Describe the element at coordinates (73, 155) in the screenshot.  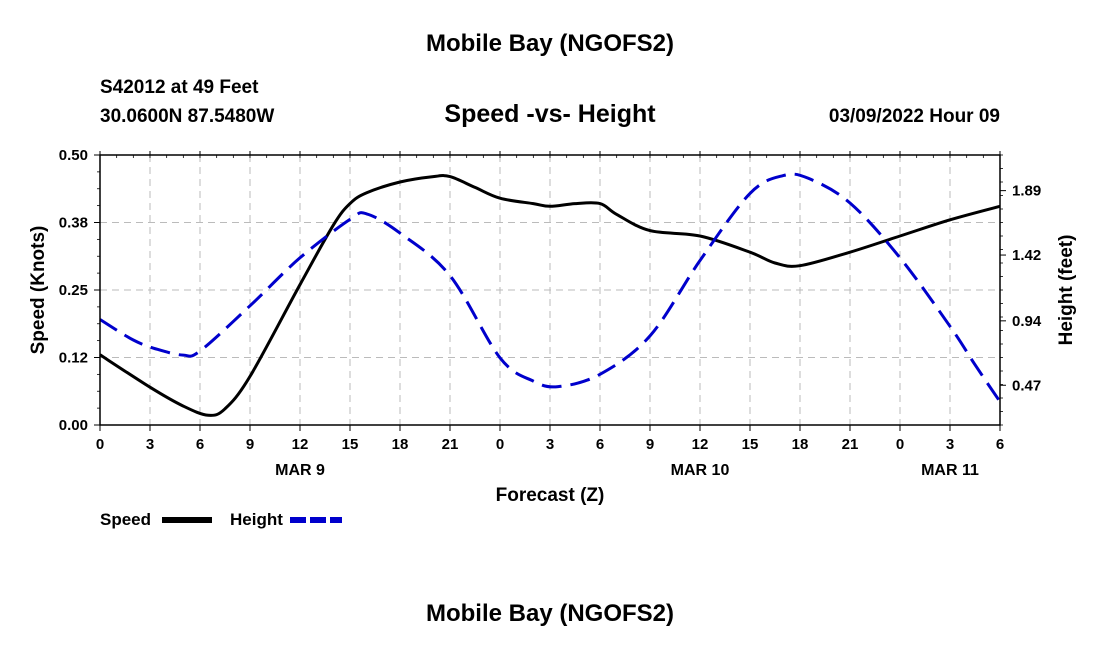
I see `y-tick-label: 0.50` at that location.